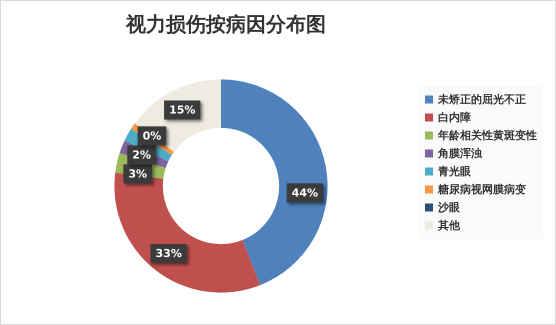 This screenshot has height=325, width=556. I want to click on legend-label: 角膜浑浊, so click(460, 153).